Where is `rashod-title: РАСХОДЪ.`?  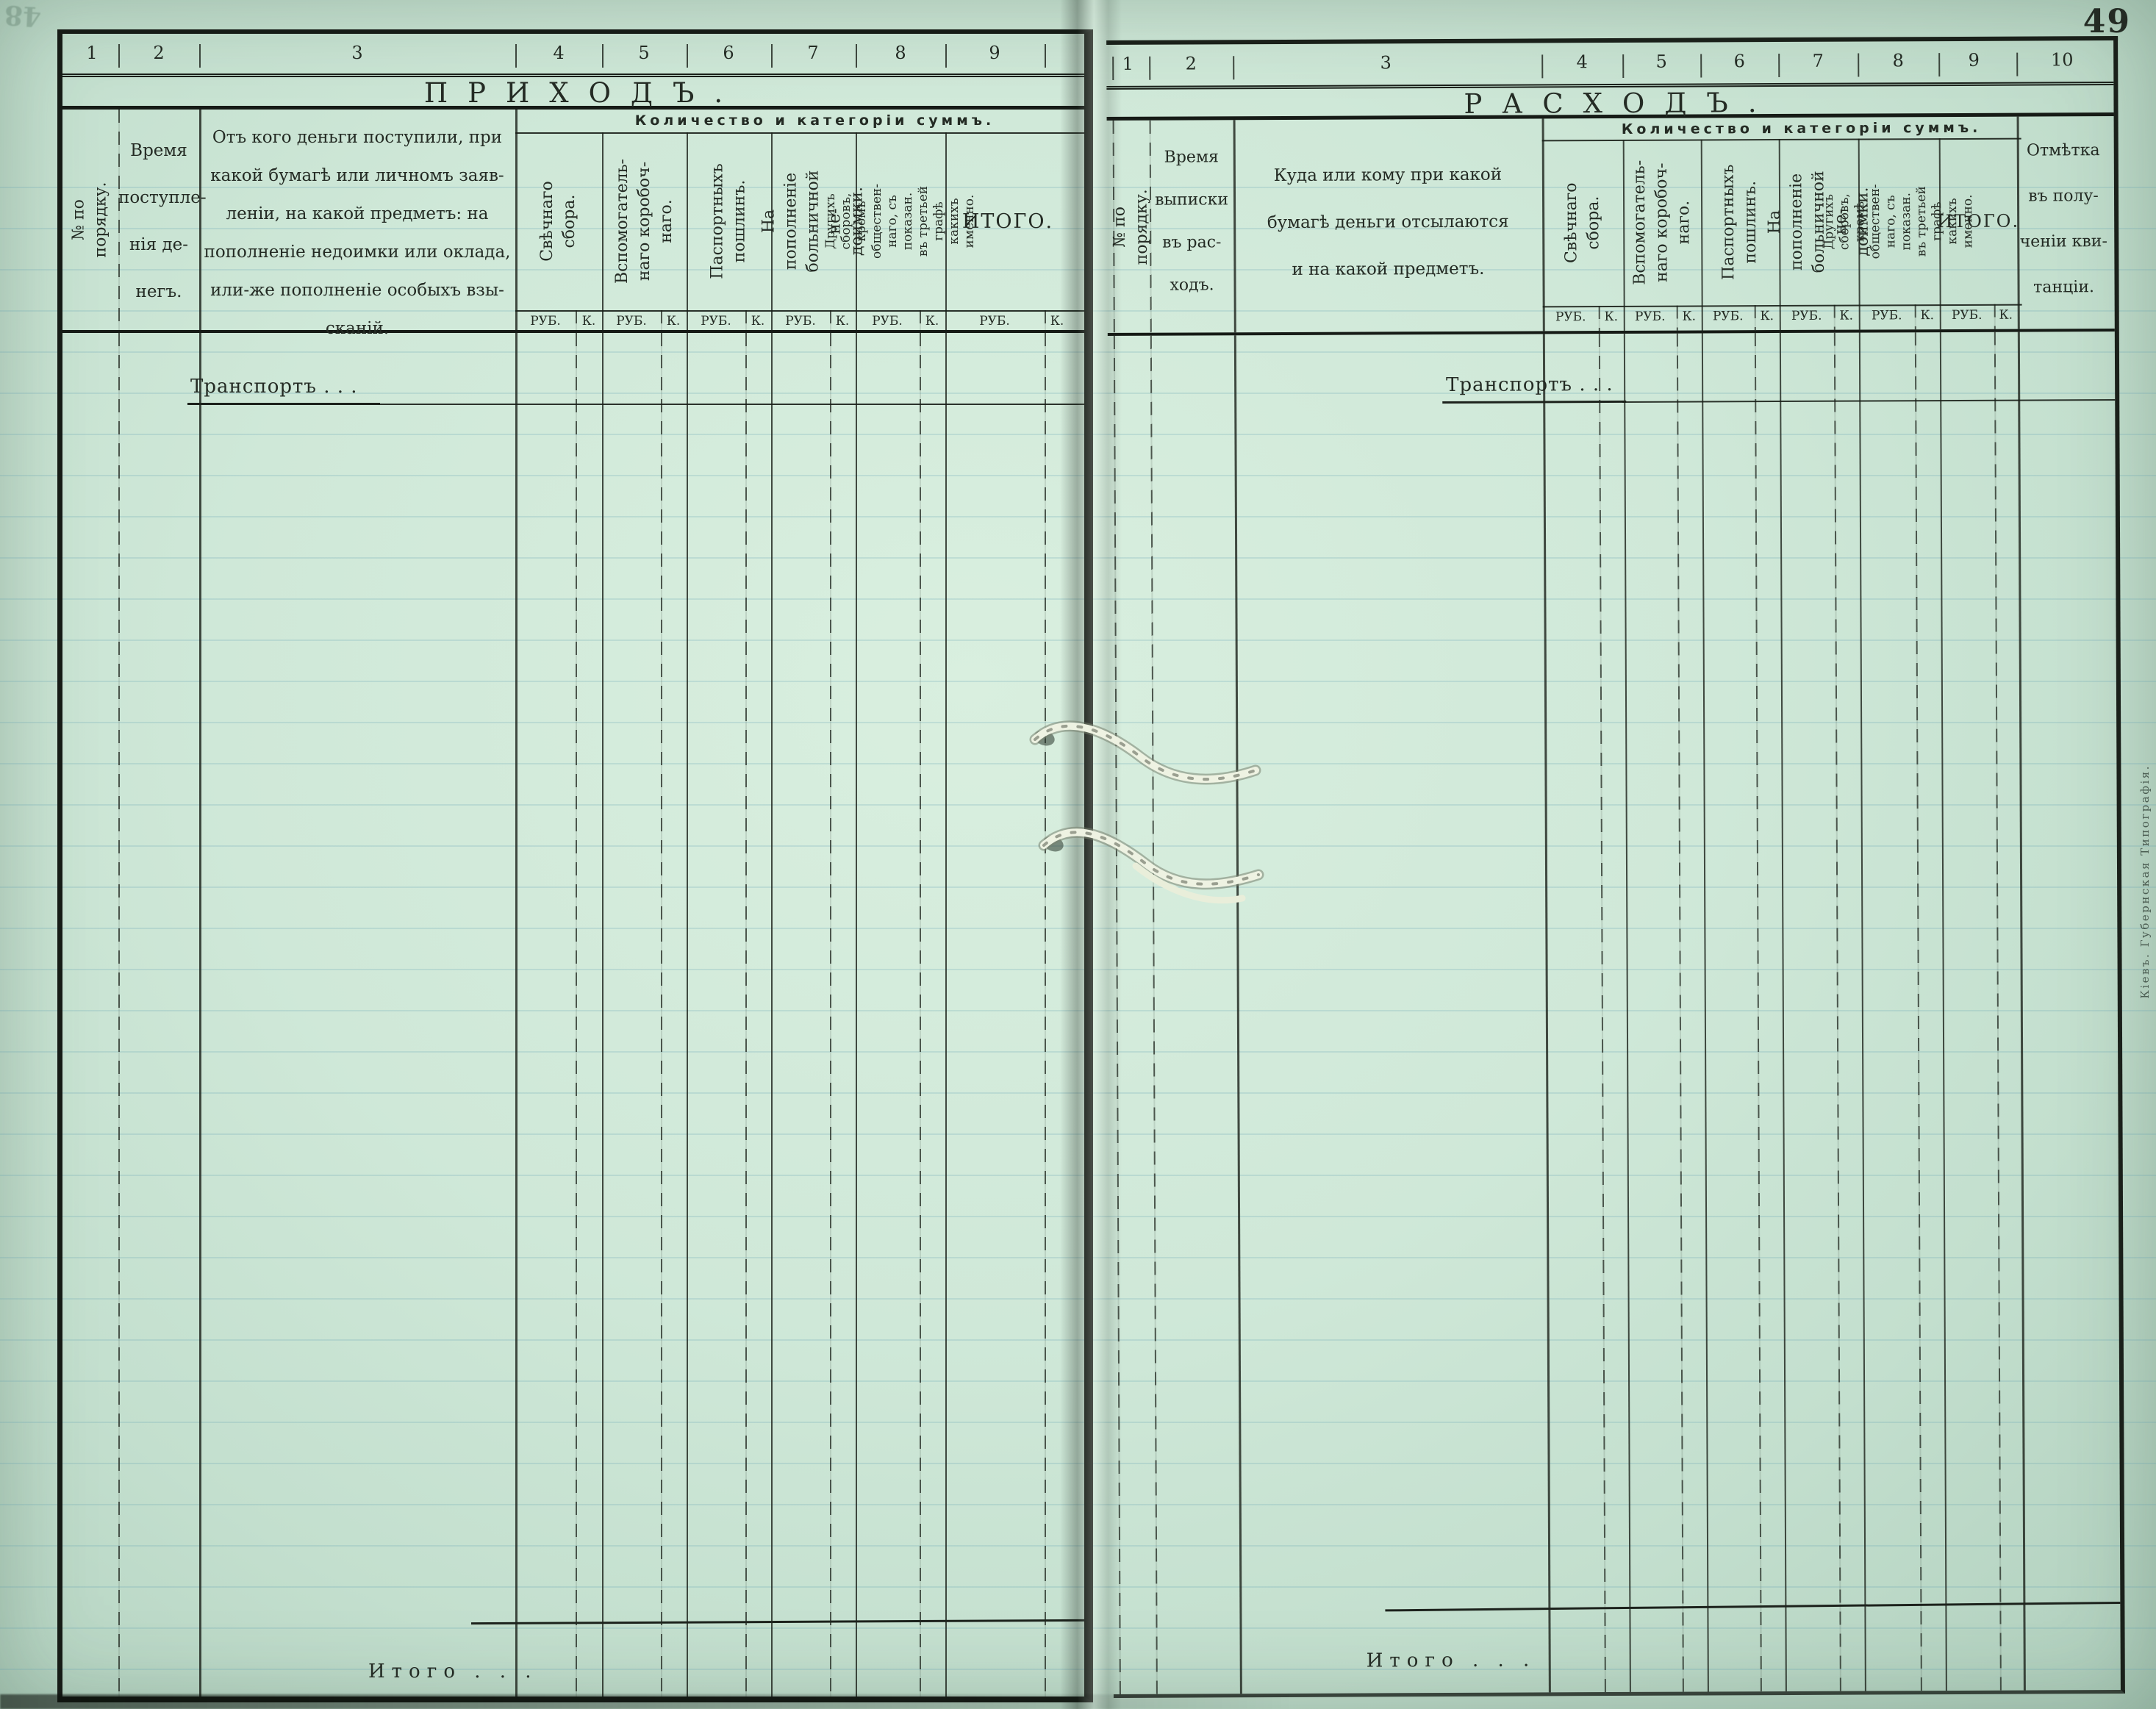 rashod-title: РАСХОДЪ. is located at coordinates (1610, 103).